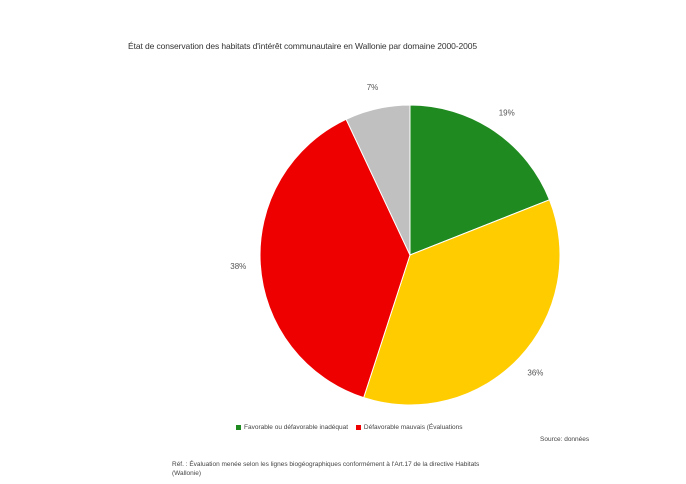 The height and width of the screenshot is (484, 686). What do you see at coordinates (535, 373) in the screenshot?
I see `slice-label-2: 36%` at bounding box center [535, 373].